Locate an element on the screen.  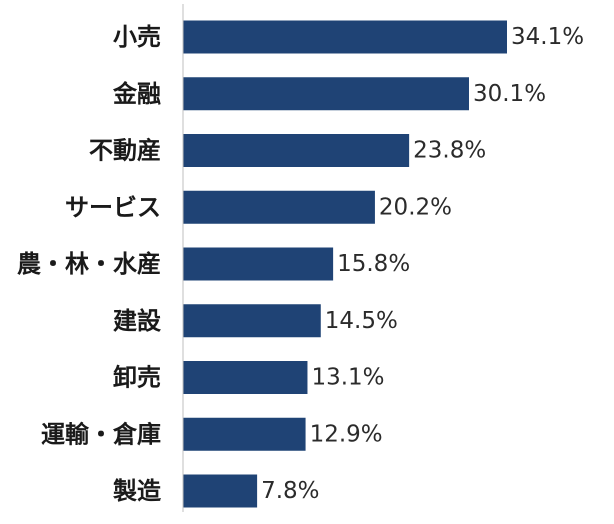
value-label: 30.1% is located at coordinates (509, 94).